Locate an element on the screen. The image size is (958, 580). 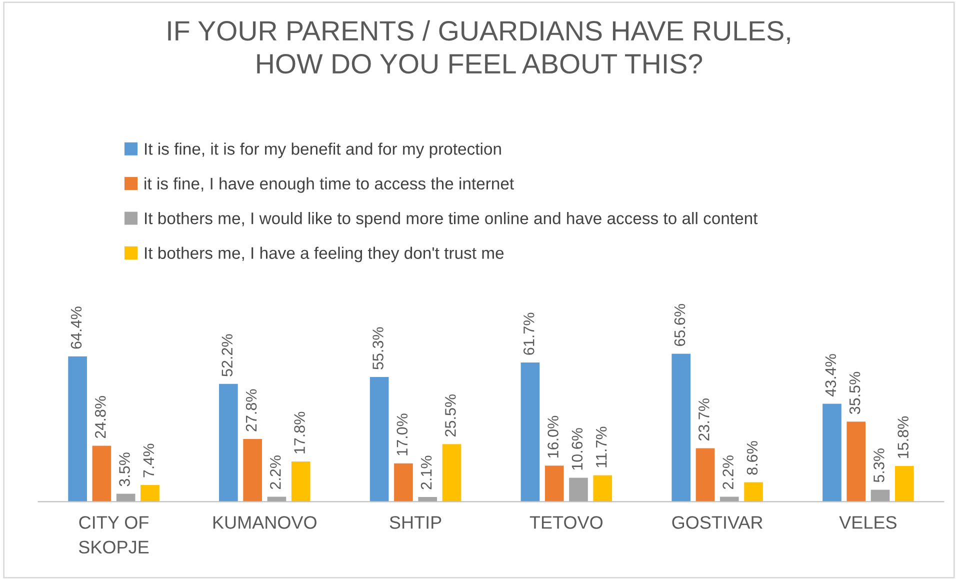
data-label: 24.8% is located at coordinates (100, 417).